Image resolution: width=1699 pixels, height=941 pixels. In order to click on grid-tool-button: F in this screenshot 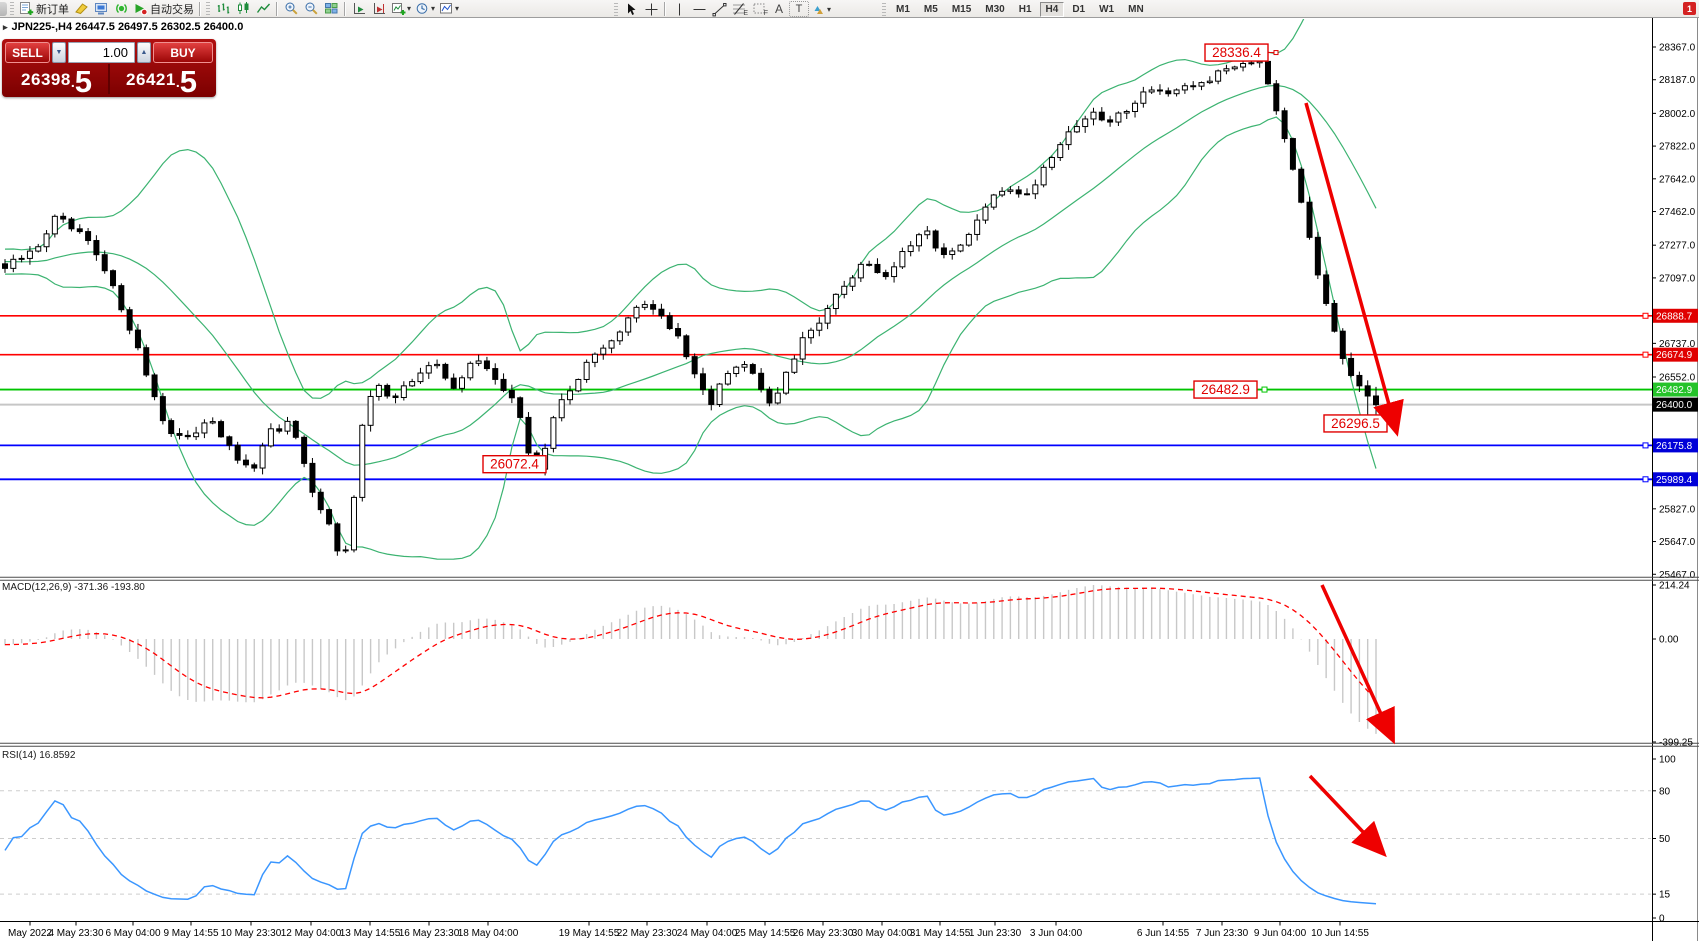, I will do `click(759, 9)`.